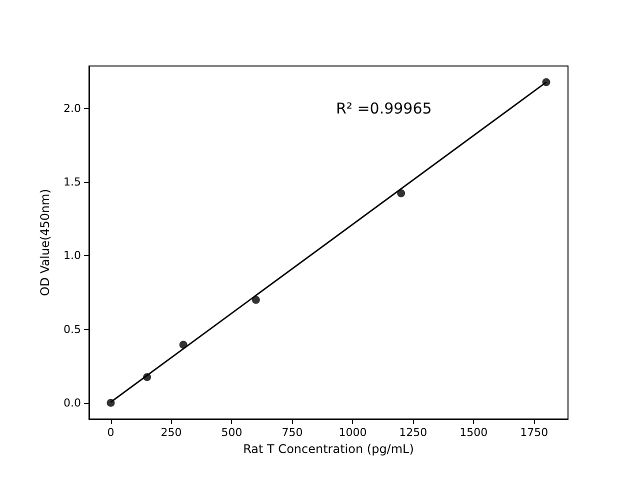 This screenshot has width=640, height=480. Describe the element at coordinates (384, 109) in the screenshot. I see `annotation: R² =0.99965` at that location.